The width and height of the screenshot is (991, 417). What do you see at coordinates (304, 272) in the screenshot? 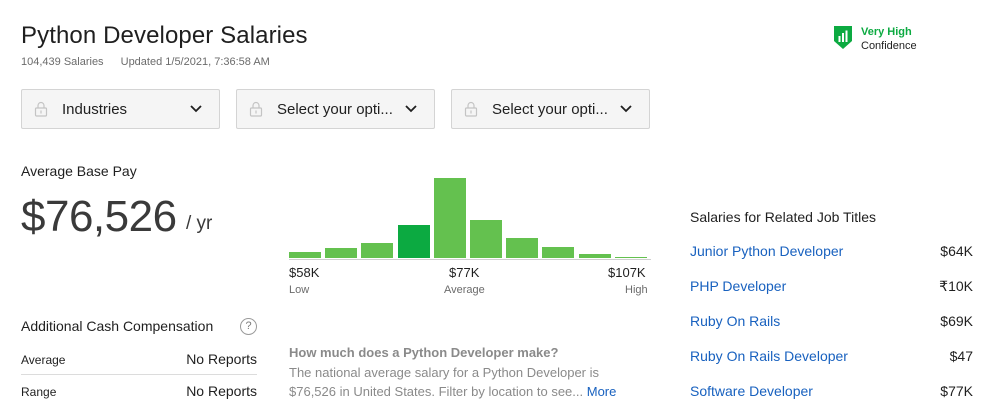
I see `tick-low-value: $58K` at bounding box center [304, 272].